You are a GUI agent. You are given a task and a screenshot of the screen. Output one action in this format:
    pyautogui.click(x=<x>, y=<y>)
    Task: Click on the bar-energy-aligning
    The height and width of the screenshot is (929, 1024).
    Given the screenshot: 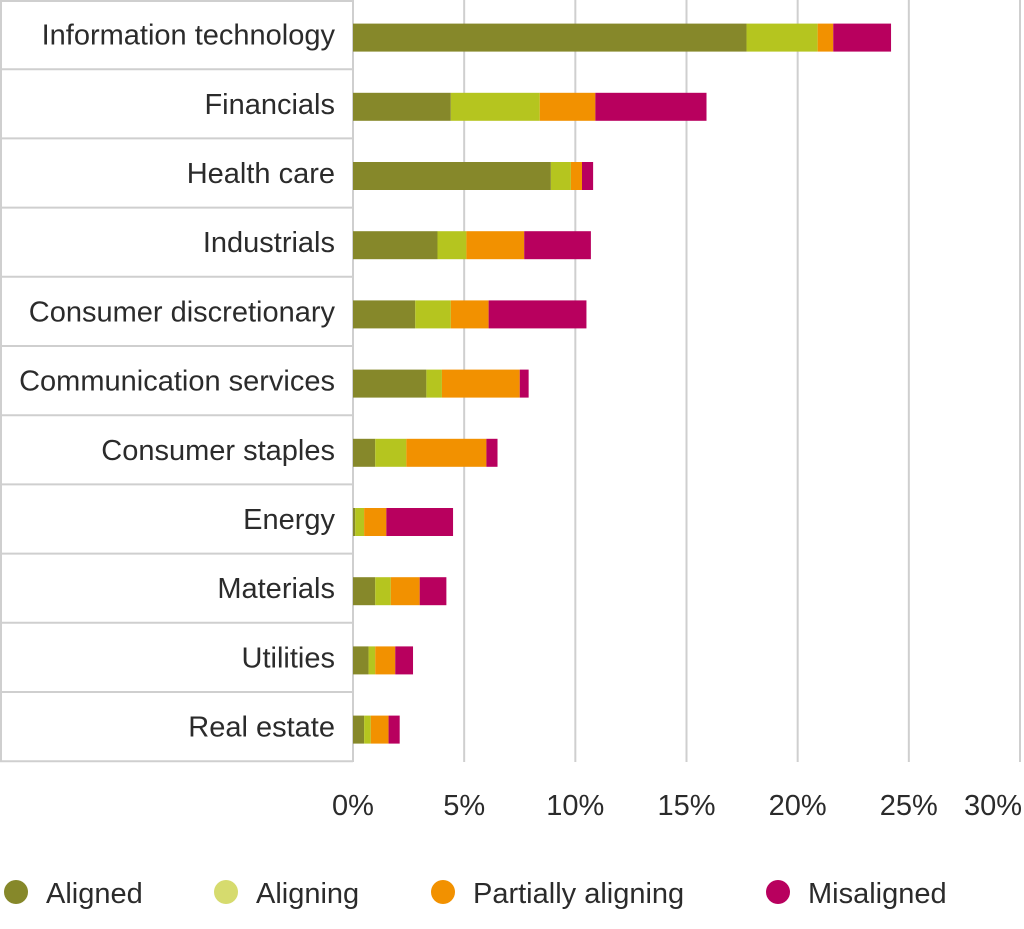 What is the action you would take?
    pyautogui.click(x=360, y=522)
    